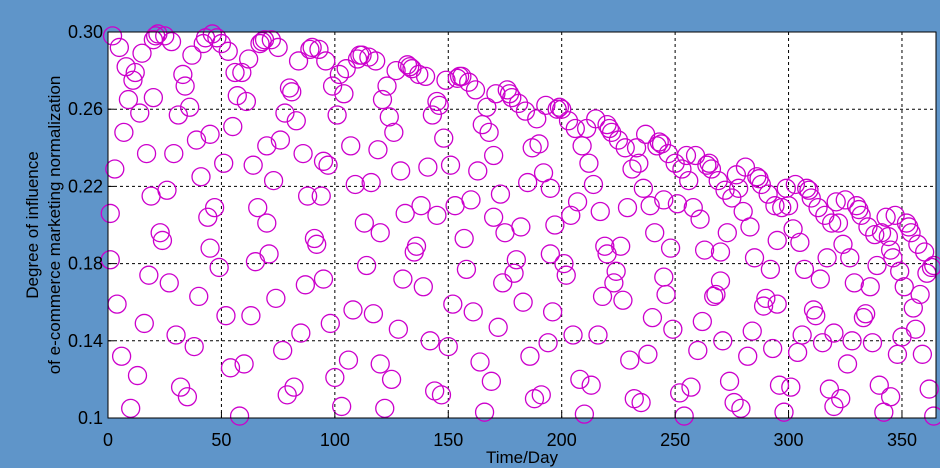  I want to click on x-tick-label: 150, so click(448, 440).